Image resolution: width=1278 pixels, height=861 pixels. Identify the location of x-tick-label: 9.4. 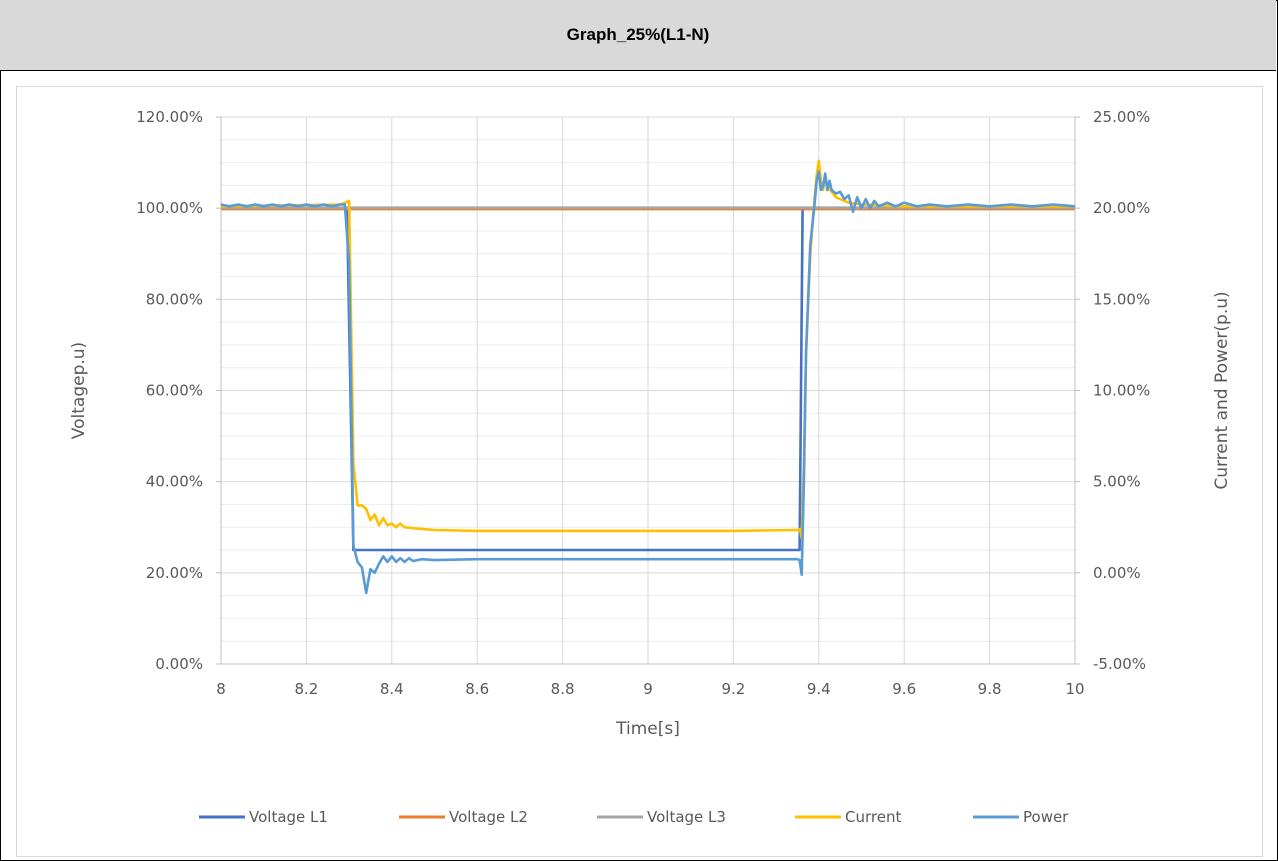
(819, 689).